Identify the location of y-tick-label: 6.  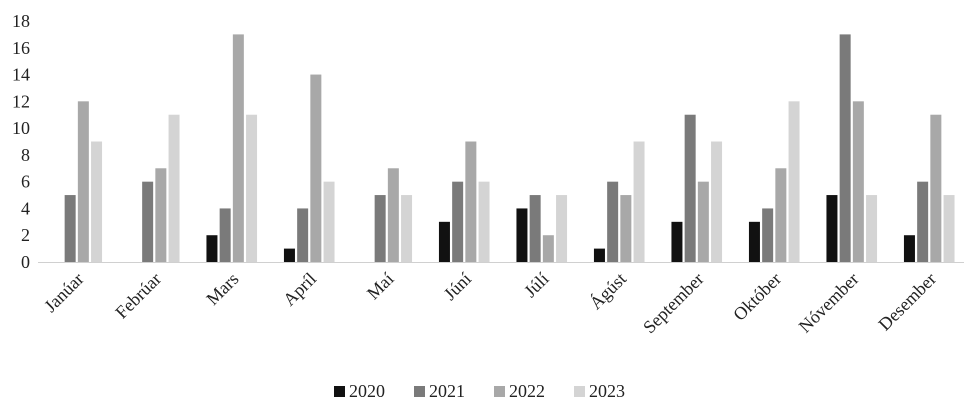
(25, 182).